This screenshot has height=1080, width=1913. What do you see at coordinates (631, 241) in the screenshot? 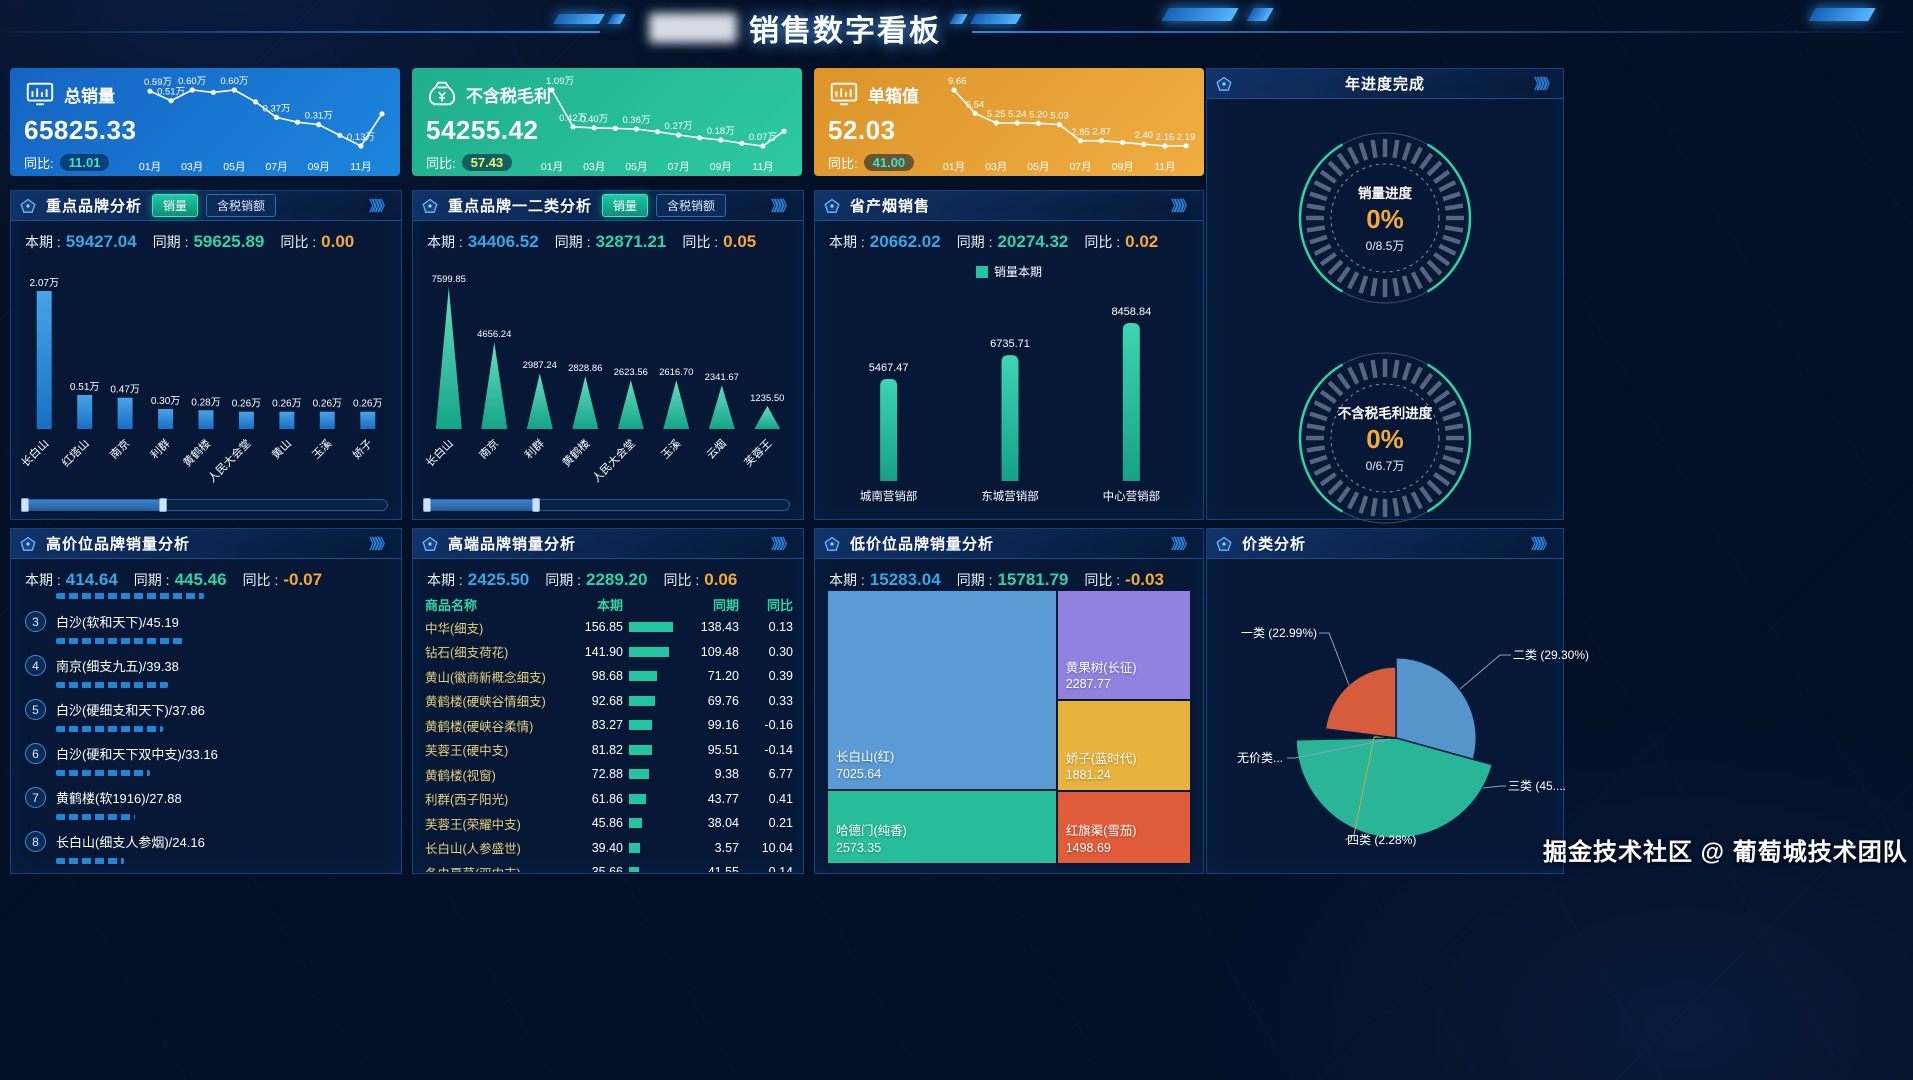
I see `same-period-value: 32871.21` at bounding box center [631, 241].